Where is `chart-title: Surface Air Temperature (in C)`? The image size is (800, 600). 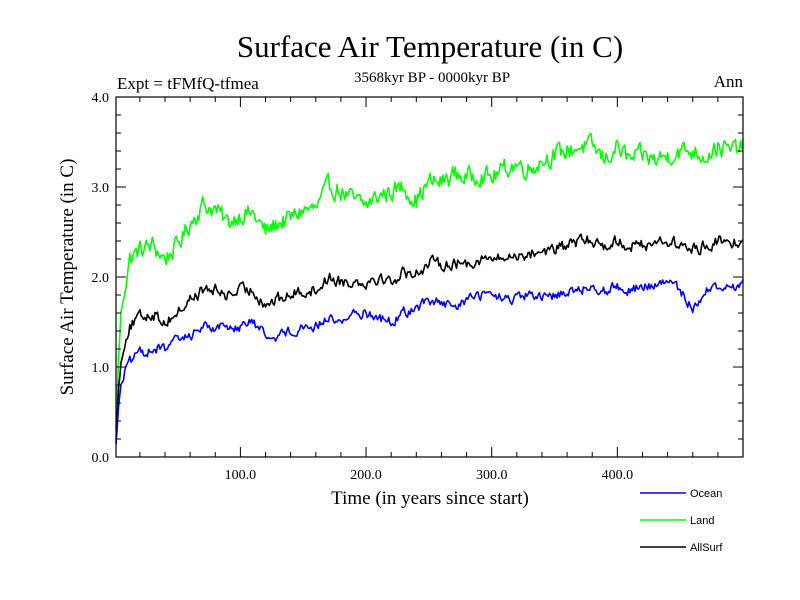 chart-title: Surface Air Temperature (in C) is located at coordinates (430, 46).